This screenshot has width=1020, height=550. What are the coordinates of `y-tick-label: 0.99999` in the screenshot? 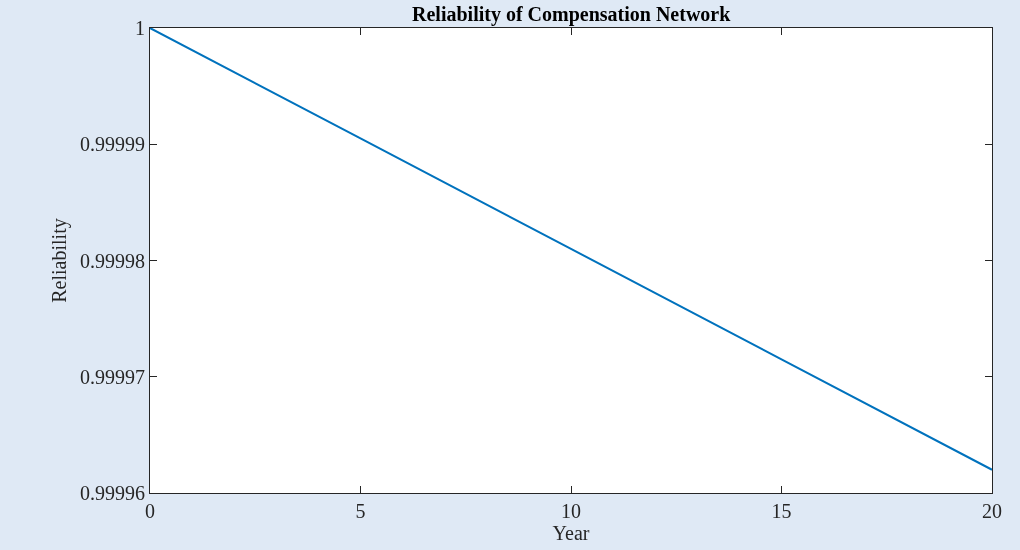 It's located at (112, 144).